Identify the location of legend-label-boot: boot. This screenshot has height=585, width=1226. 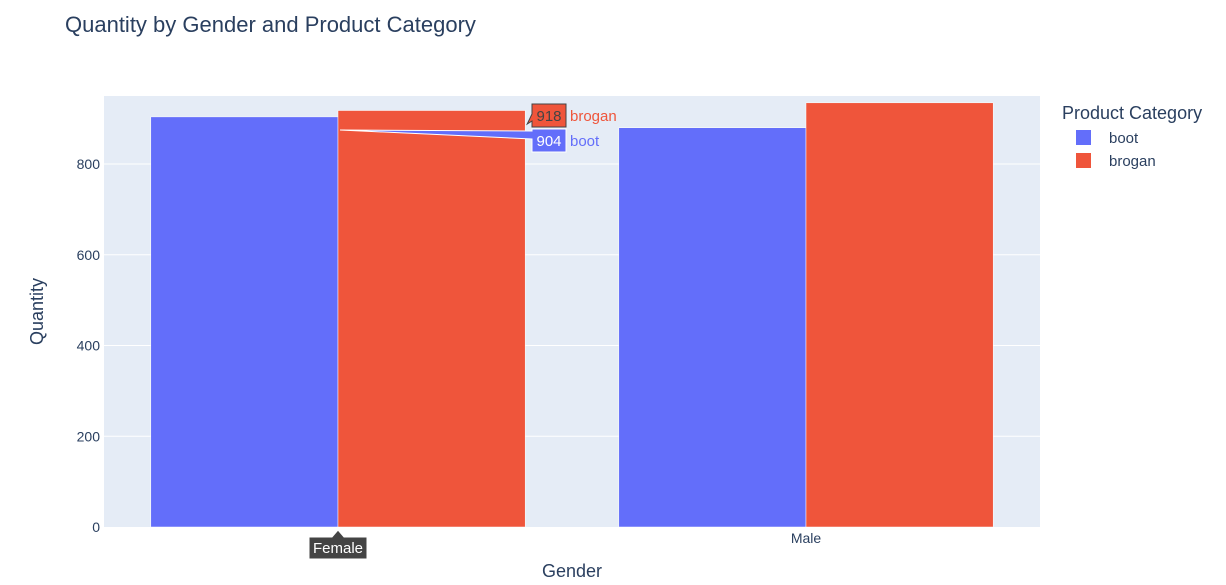
(1124, 138).